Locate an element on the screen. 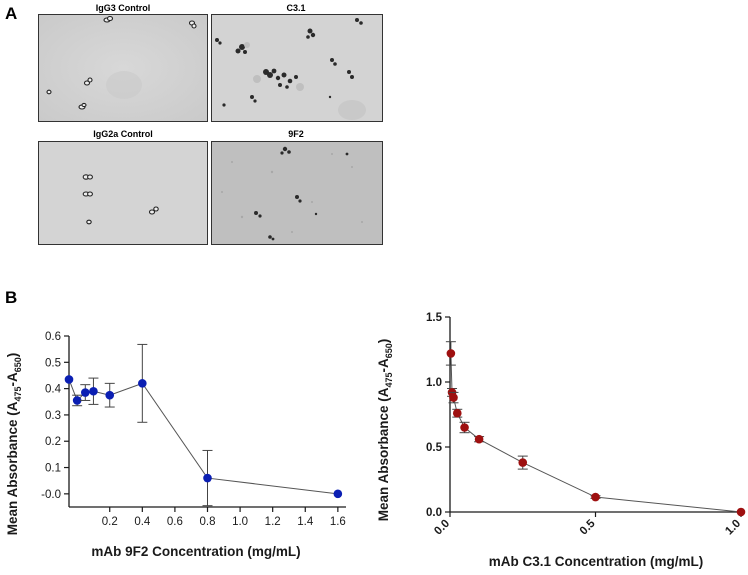 The image size is (748, 575). chart-c31-ylabel: Mean Absorbance (A475-A650) is located at coordinates (385, 430).